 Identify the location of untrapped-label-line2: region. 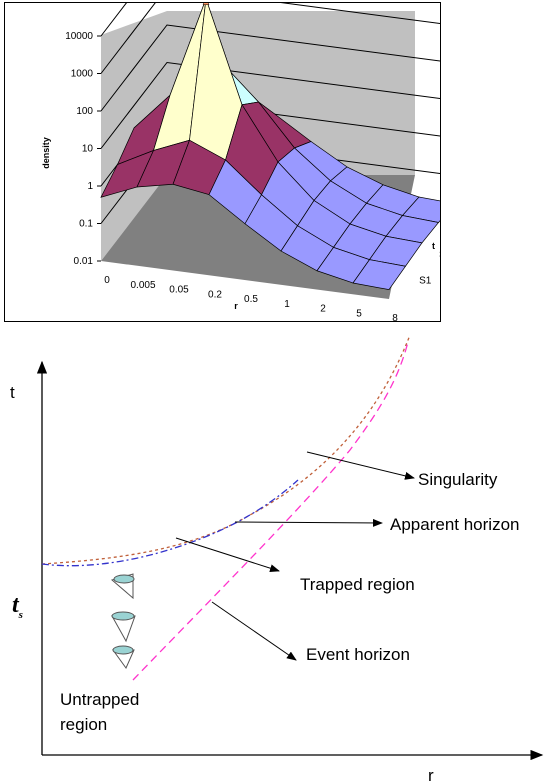
(83, 724).